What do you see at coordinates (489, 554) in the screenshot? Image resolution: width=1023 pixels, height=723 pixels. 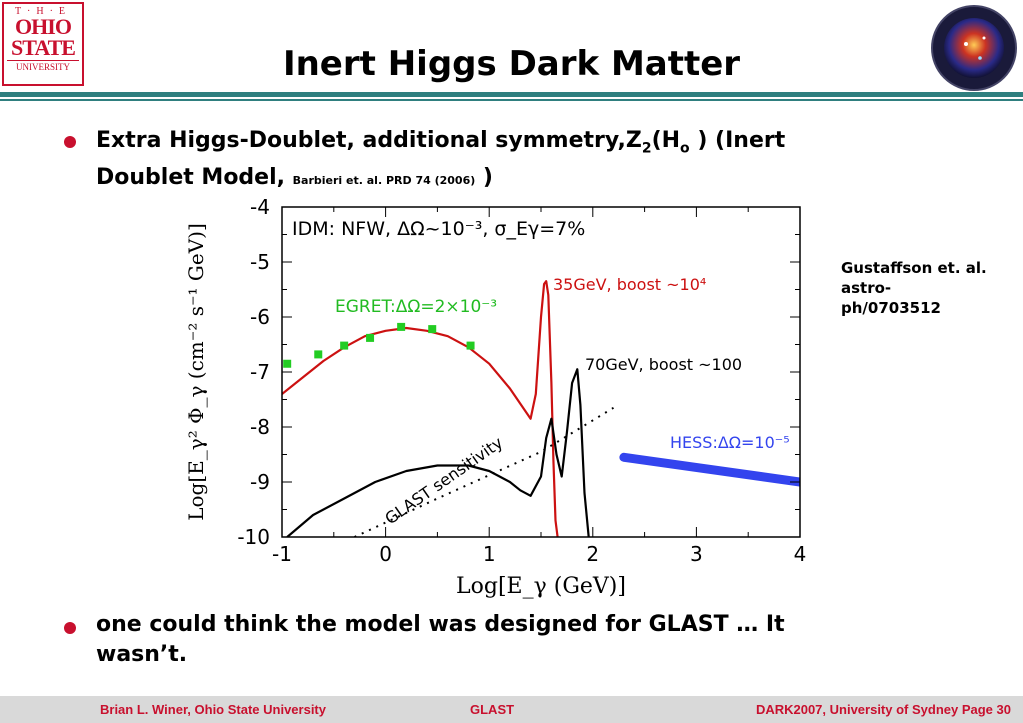 I see `x-tick-label: 1` at bounding box center [489, 554].